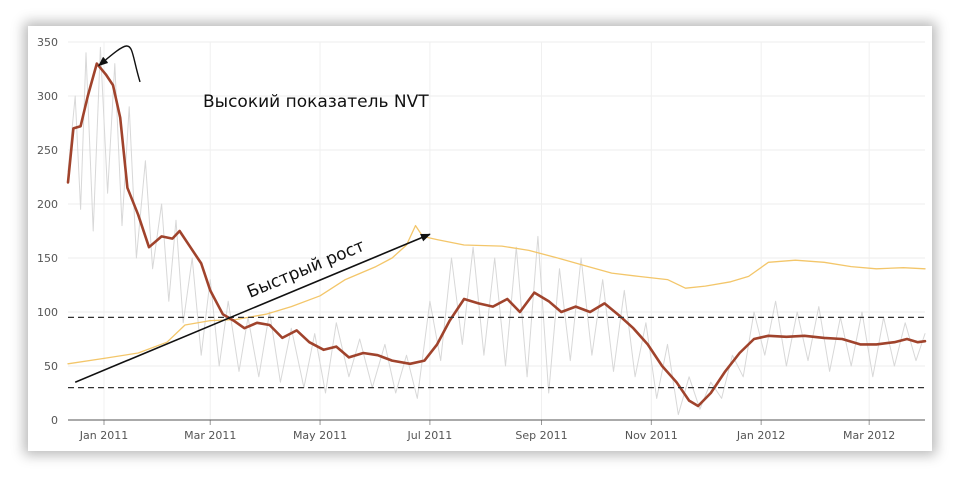 The height and width of the screenshot is (479, 960). Describe the element at coordinates (47, 204) in the screenshot. I see `y-tick-label: 200` at that location.